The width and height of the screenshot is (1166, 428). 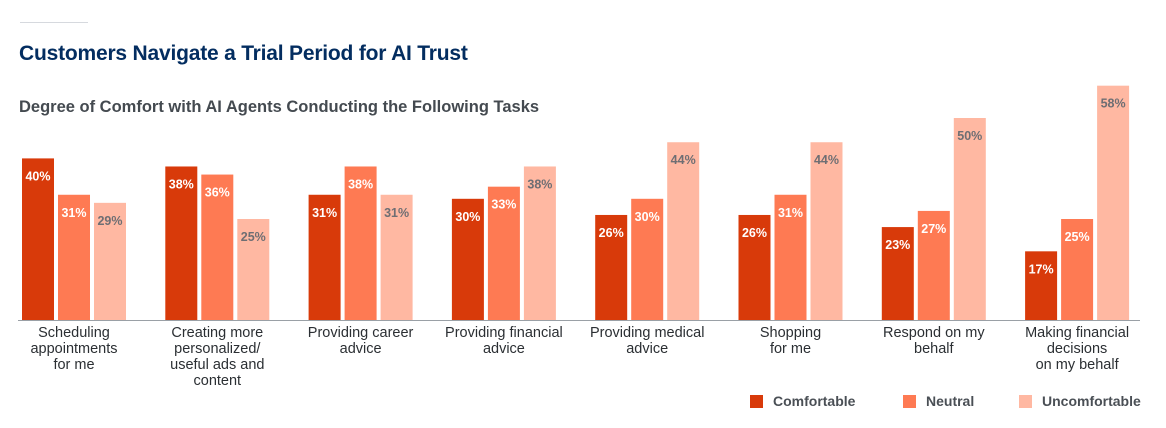 I want to click on data-label-neutral: 36%, so click(x=217, y=193).